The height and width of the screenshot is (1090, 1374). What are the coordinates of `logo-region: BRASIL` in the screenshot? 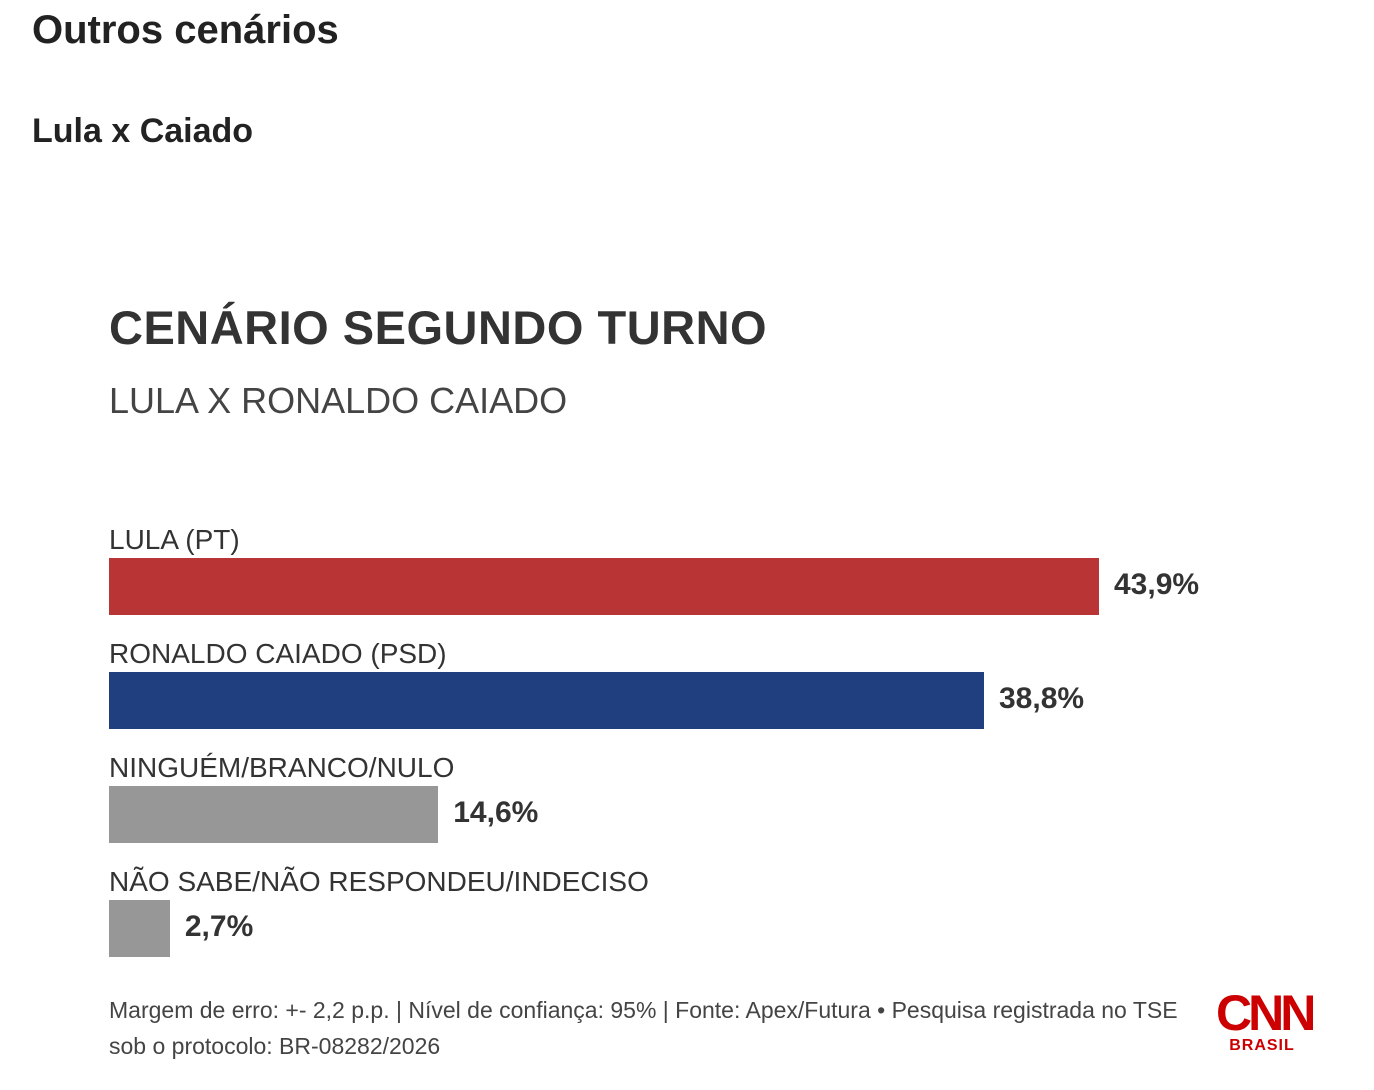 It's located at (1262, 1045).